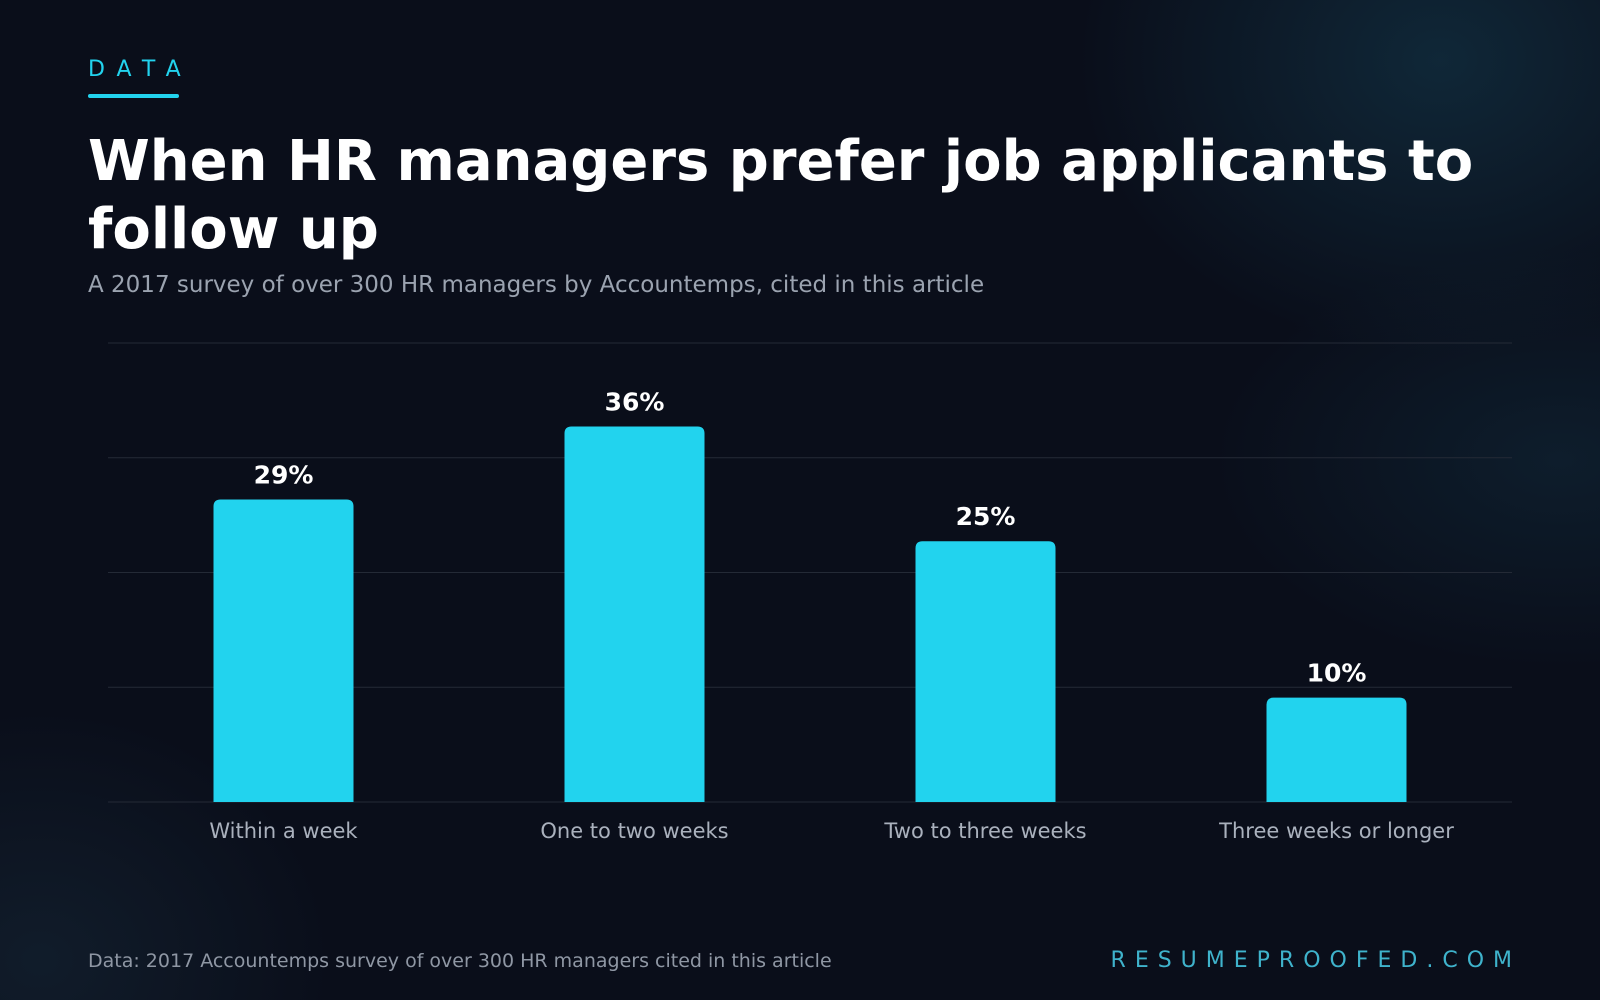  I want to click on bar-value-label: 36%, so click(635, 401).